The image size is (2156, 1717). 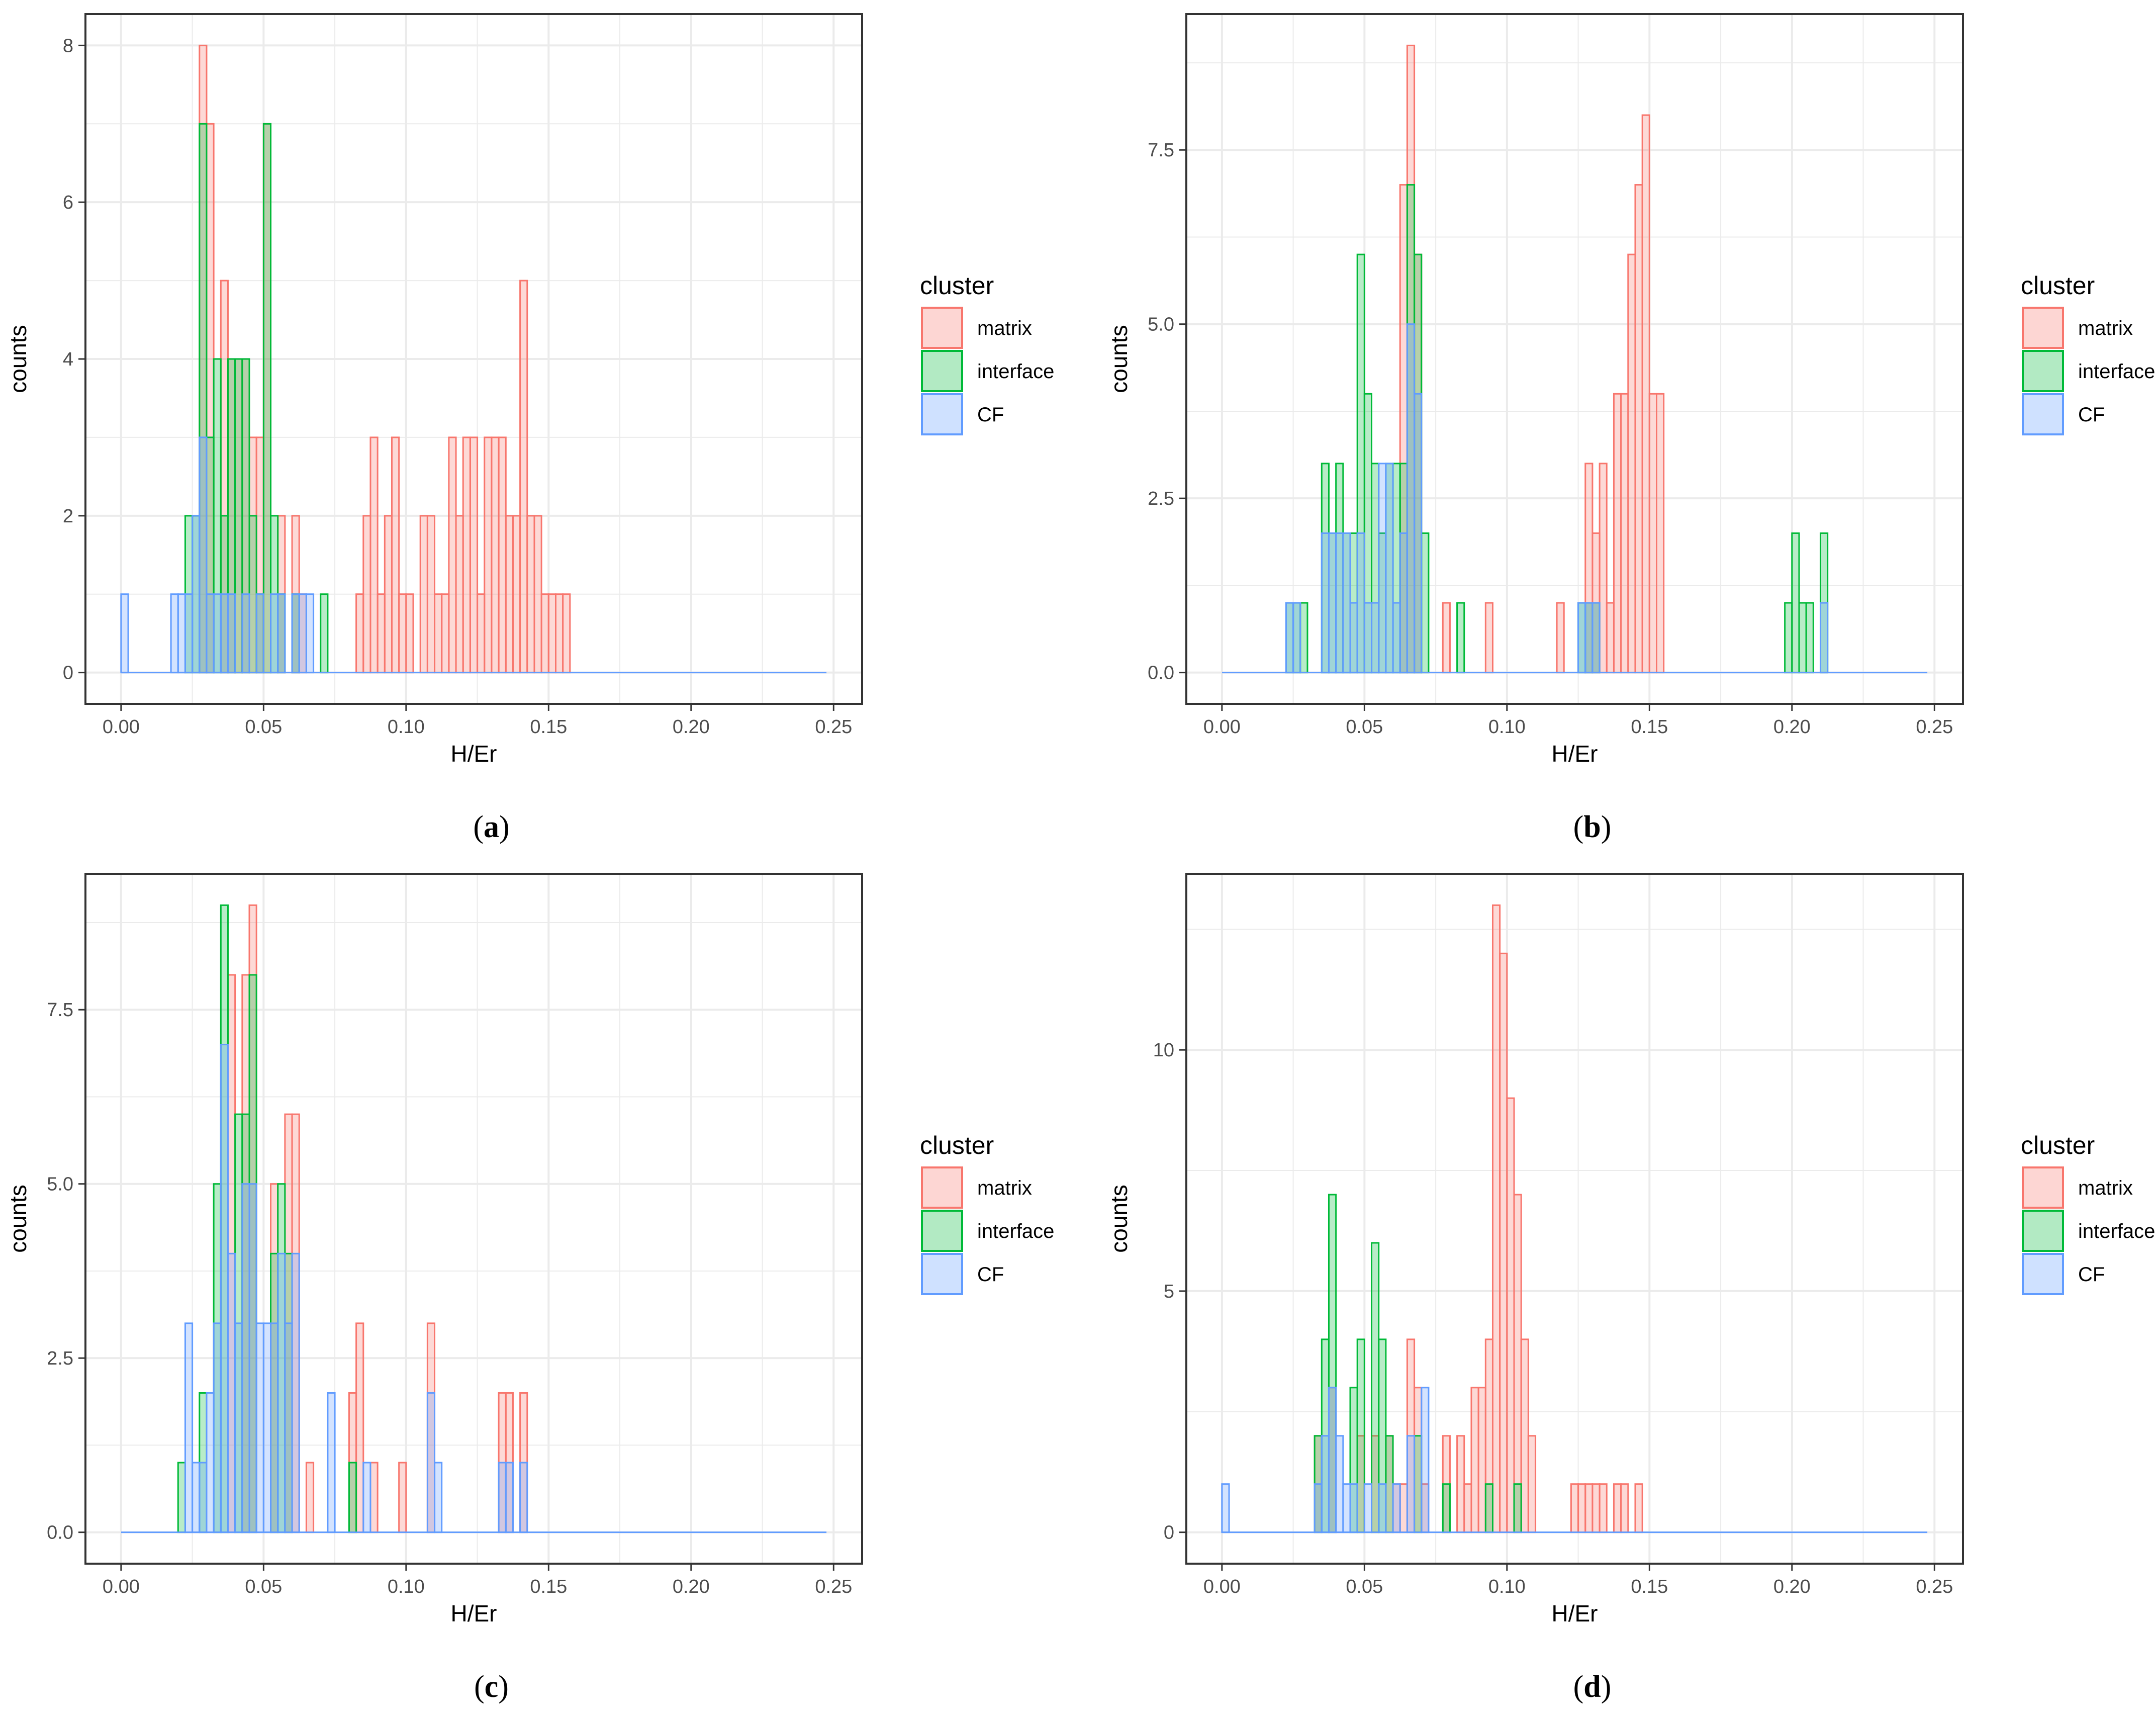 I want to click on y-tick-label: 10, so click(x=1164, y=1050).